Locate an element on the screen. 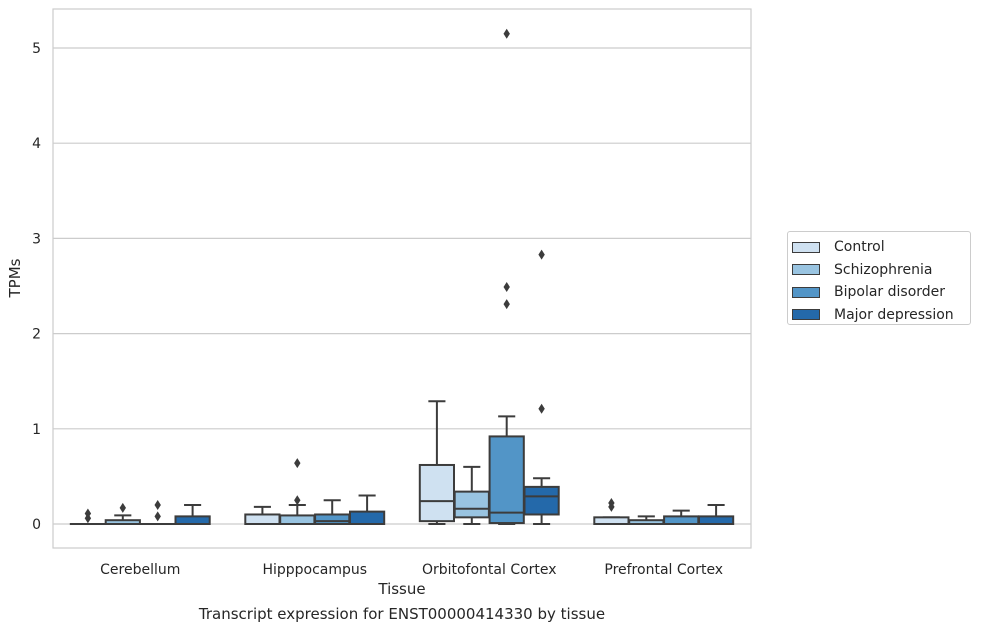 This screenshot has height=634, width=983. legend-label: Control is located at coordinates (859, 247).